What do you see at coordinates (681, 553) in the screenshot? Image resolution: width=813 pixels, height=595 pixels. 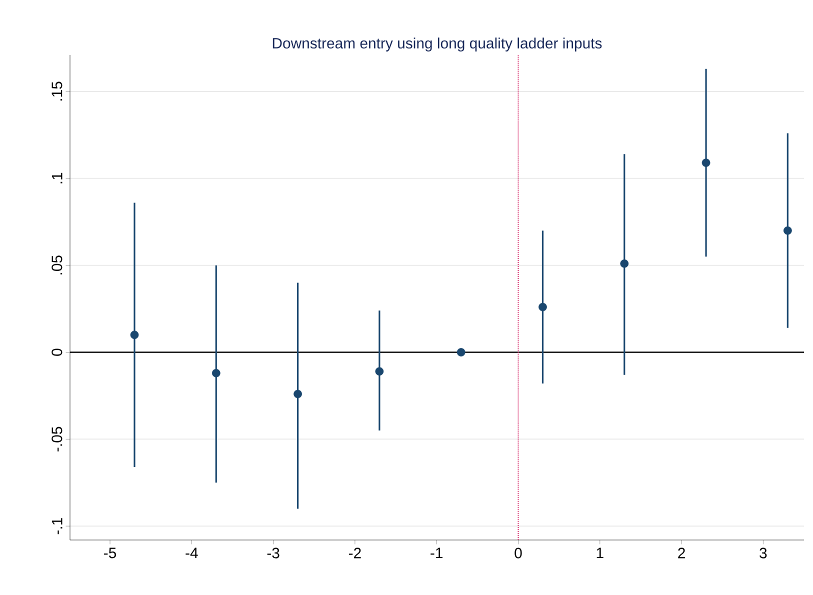 I see `x-tick-label: 2` at bounding box center [681, 553].